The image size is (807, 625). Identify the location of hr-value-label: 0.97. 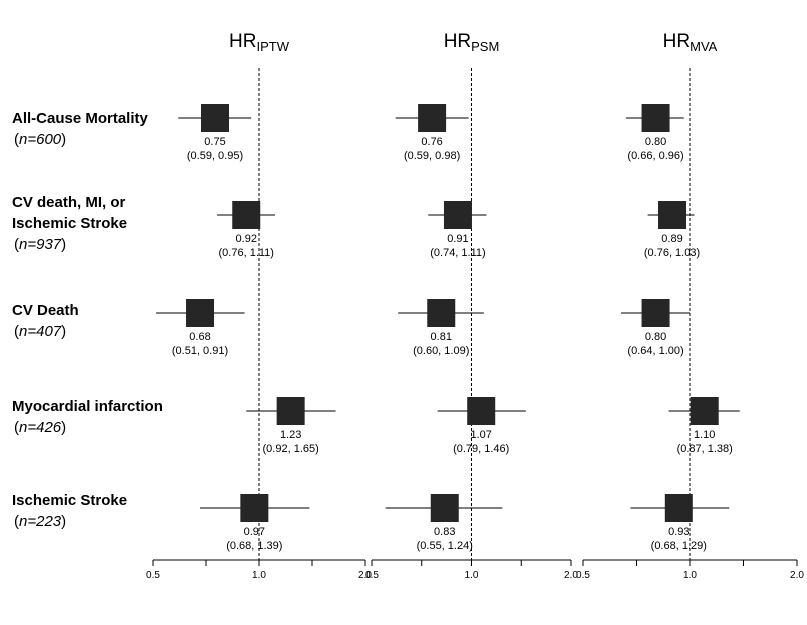
(254, 532).